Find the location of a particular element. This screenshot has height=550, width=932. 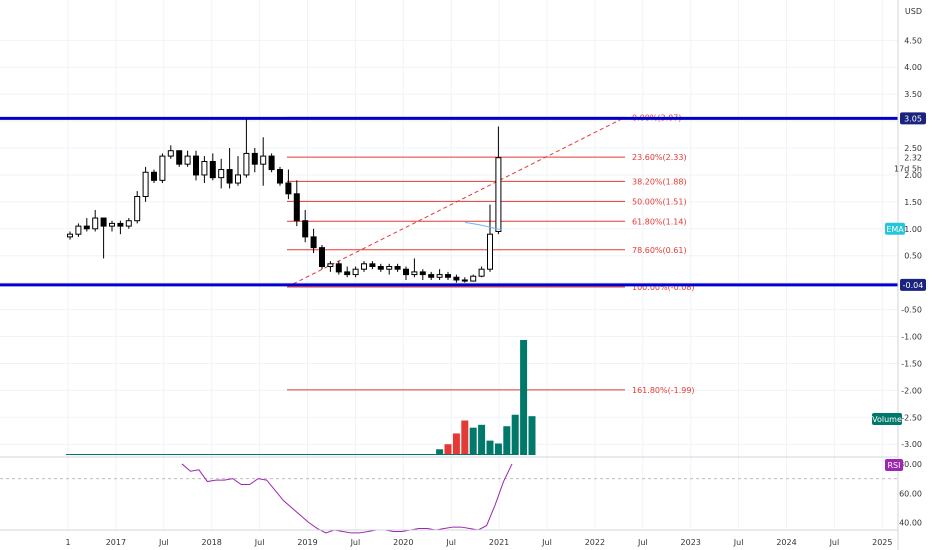

rsi-tick-label: 80.00 is located at coordinates (910, 464).